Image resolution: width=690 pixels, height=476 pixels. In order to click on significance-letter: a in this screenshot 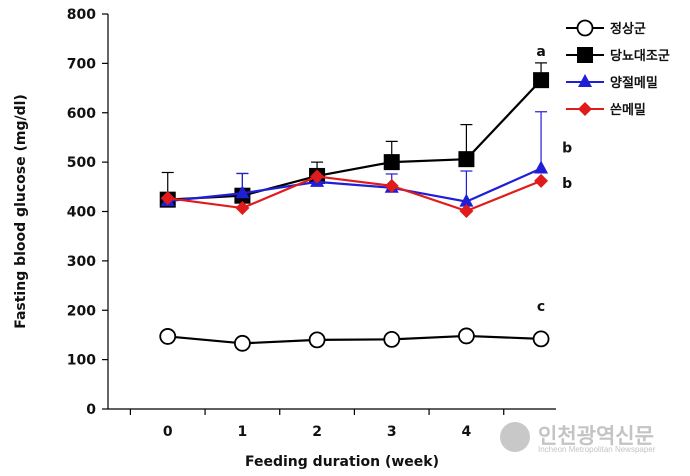, I will do `click(540, 52)`.